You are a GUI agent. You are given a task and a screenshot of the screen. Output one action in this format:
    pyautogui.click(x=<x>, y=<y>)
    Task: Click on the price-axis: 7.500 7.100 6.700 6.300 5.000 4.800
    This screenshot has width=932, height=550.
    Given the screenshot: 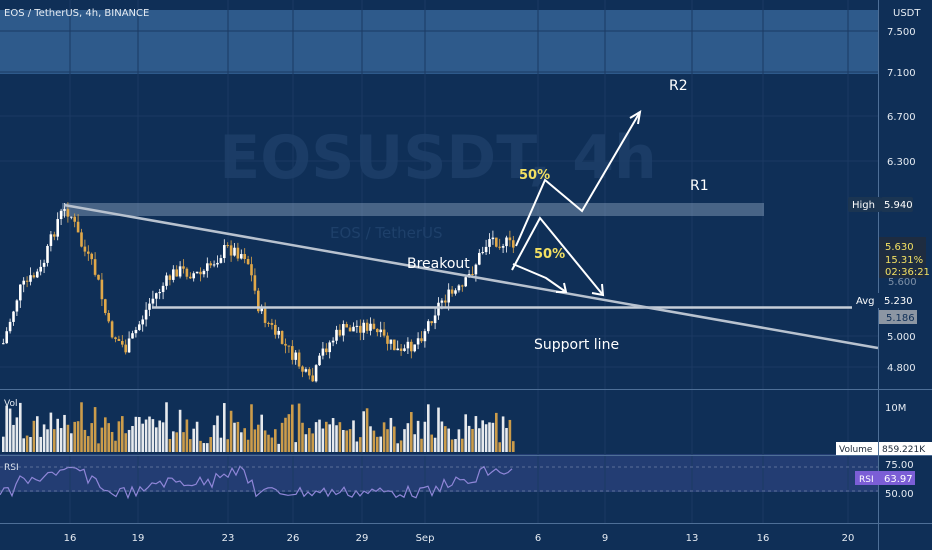 What is the action you would take?
    pyautogui.click(x=901, y=200)
    